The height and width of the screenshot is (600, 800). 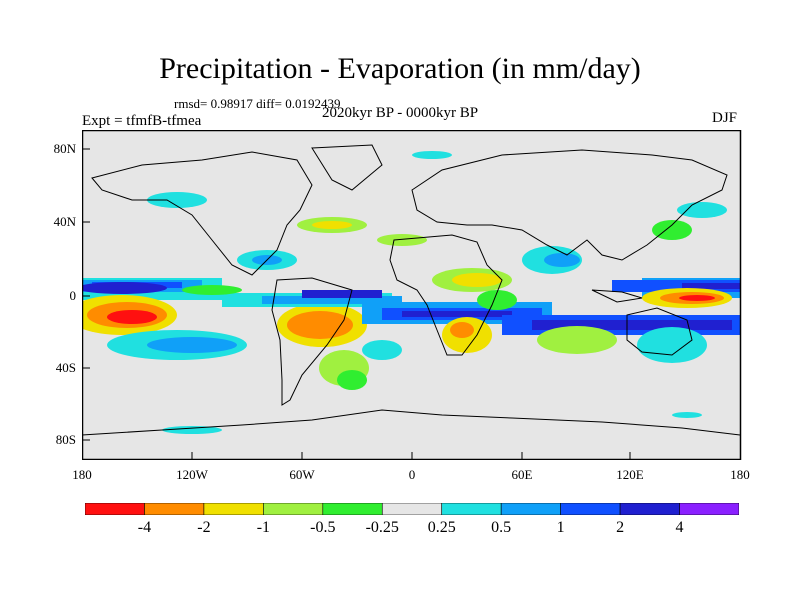 I want to click on colorbar-label: -4, so click(x=144, y=527).